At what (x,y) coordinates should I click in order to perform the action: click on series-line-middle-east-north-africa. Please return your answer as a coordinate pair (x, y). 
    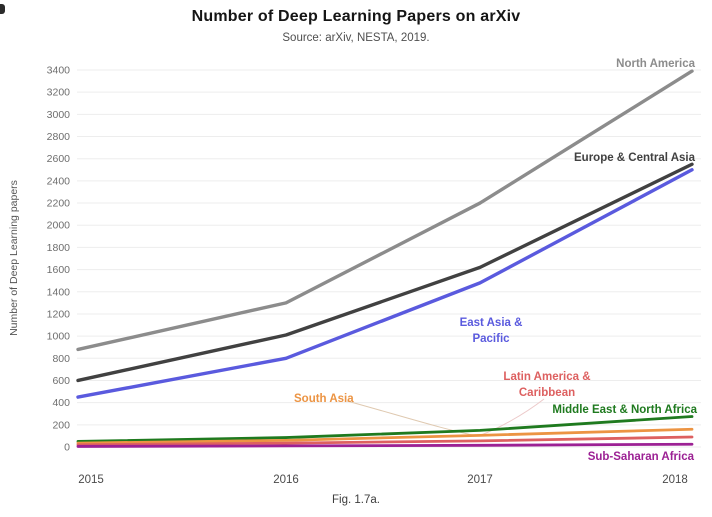
    Looking at the image, I should click on (385, 429).